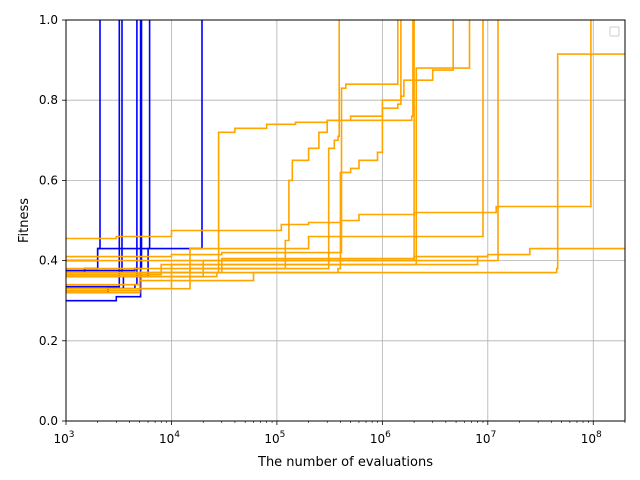  What do you see at coordinates (63, 438) in the screenshot?
I see `x-tick-label: 10³` at bounding box center [63, 438].